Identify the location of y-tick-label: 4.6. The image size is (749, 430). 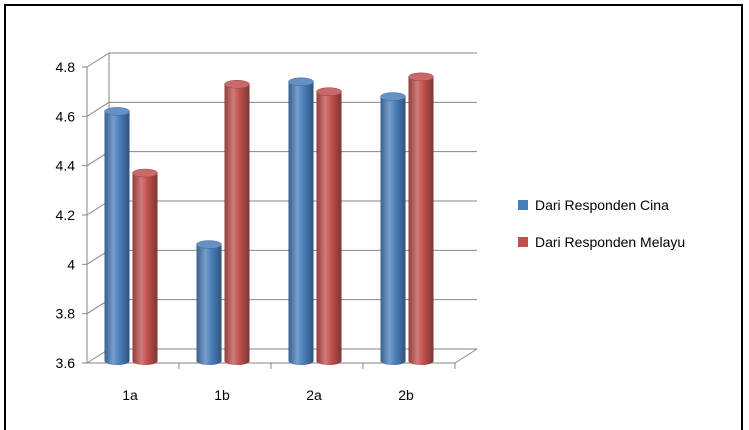
(66, 116).